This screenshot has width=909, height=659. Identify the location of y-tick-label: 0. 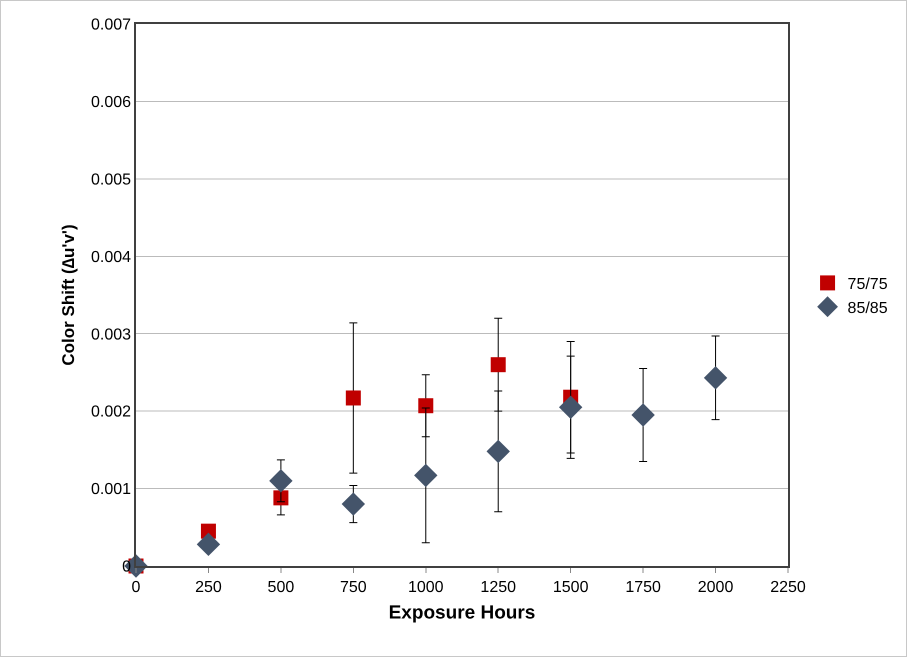
(127, 567).